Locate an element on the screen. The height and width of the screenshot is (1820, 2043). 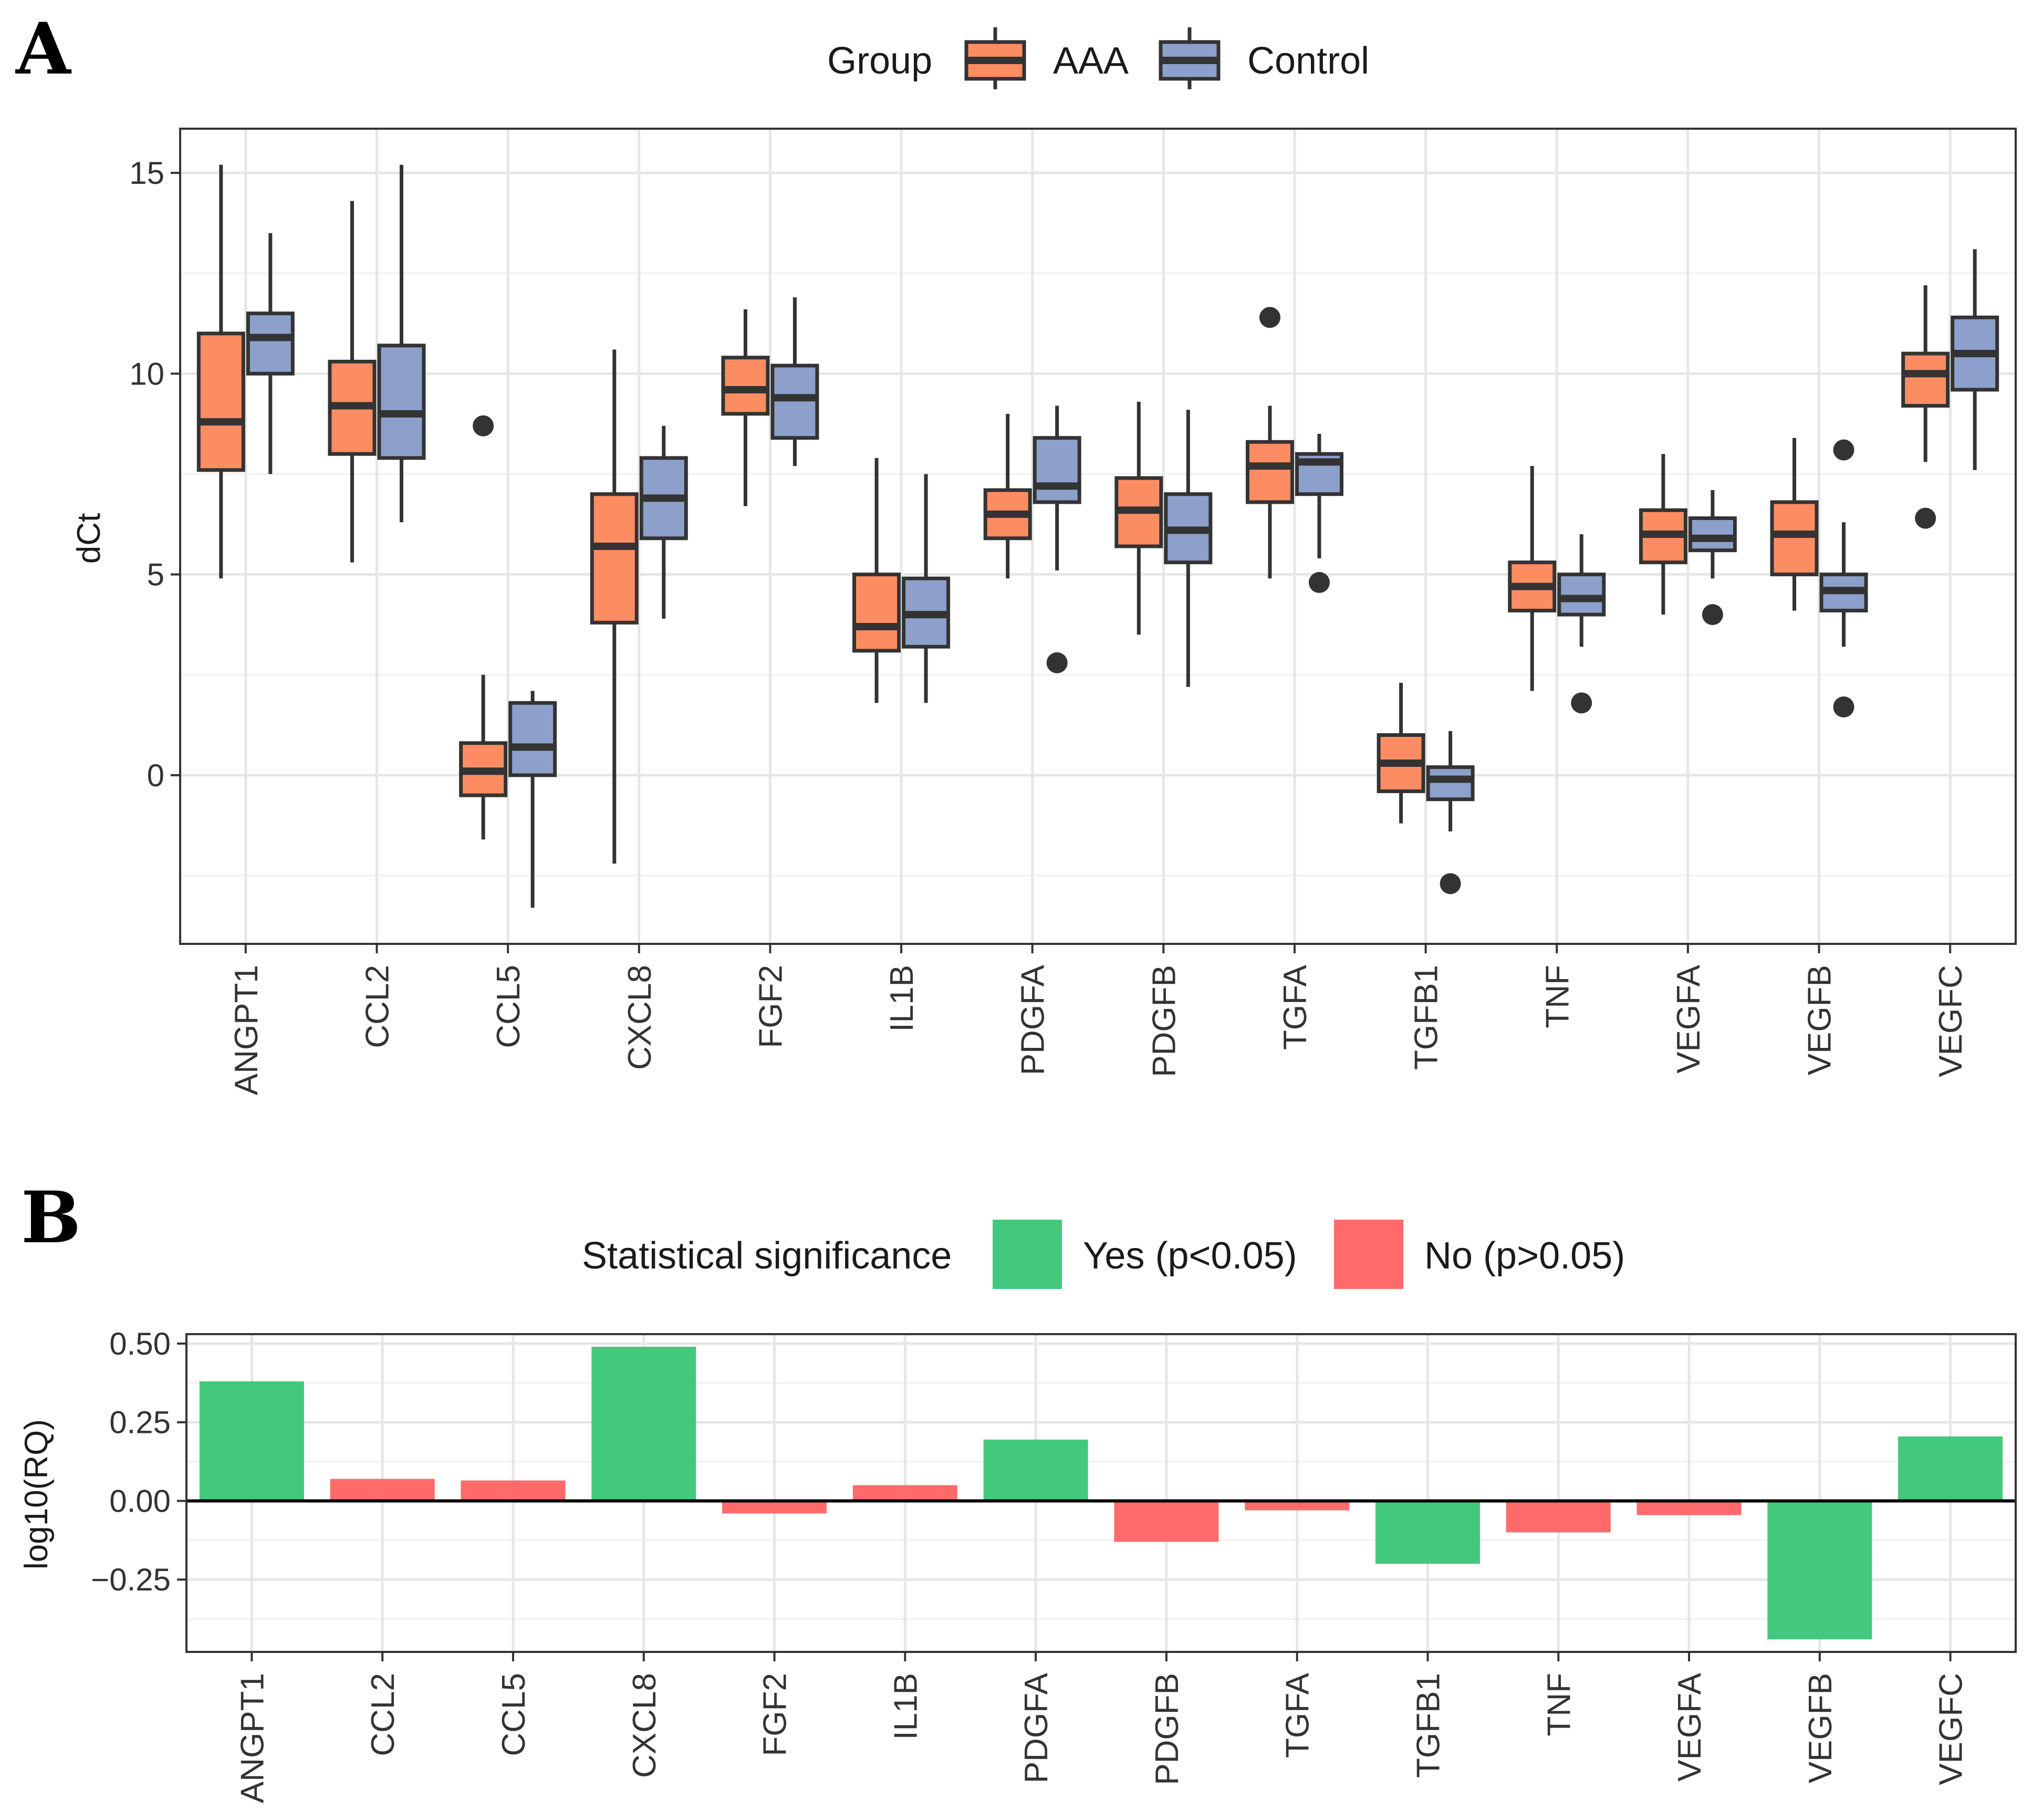
box-aaa-angpt1 is located at coordinates (220, 371).